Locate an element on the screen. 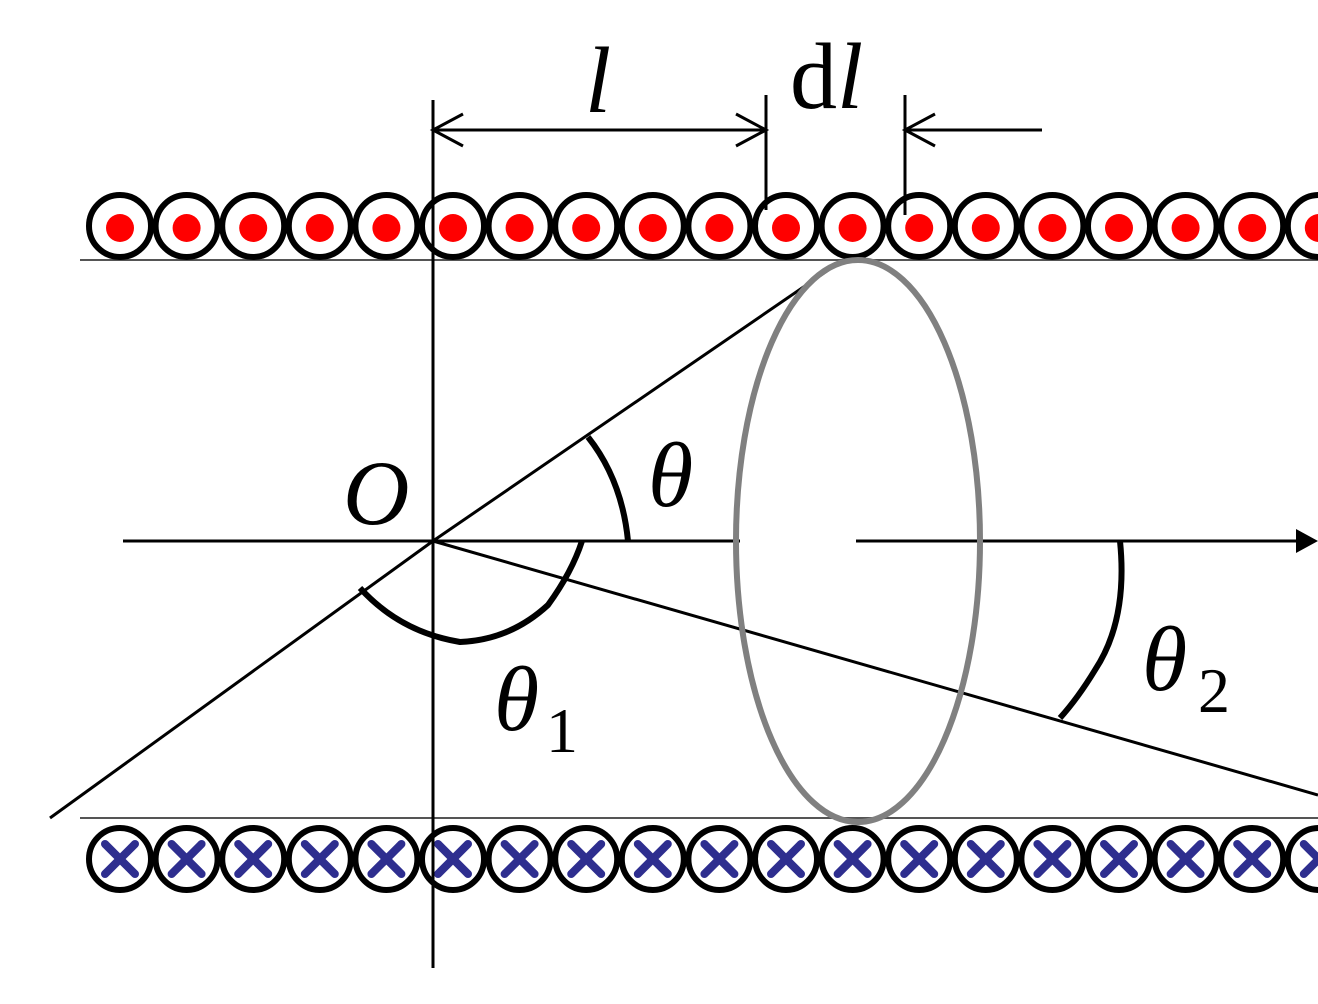  label-dl: dl is located at coordinates (826, 77).